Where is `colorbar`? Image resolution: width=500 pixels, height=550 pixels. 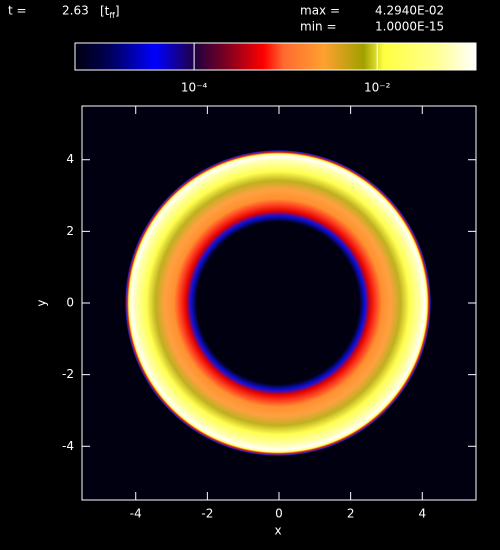 colorbar is located at coordinates (275, 56).